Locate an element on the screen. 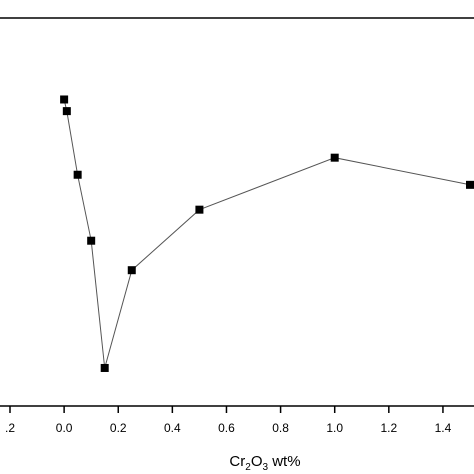 This screenshot has height=474, width=474. x-tick-label: 1.0 is located at coordinates (334, 428).